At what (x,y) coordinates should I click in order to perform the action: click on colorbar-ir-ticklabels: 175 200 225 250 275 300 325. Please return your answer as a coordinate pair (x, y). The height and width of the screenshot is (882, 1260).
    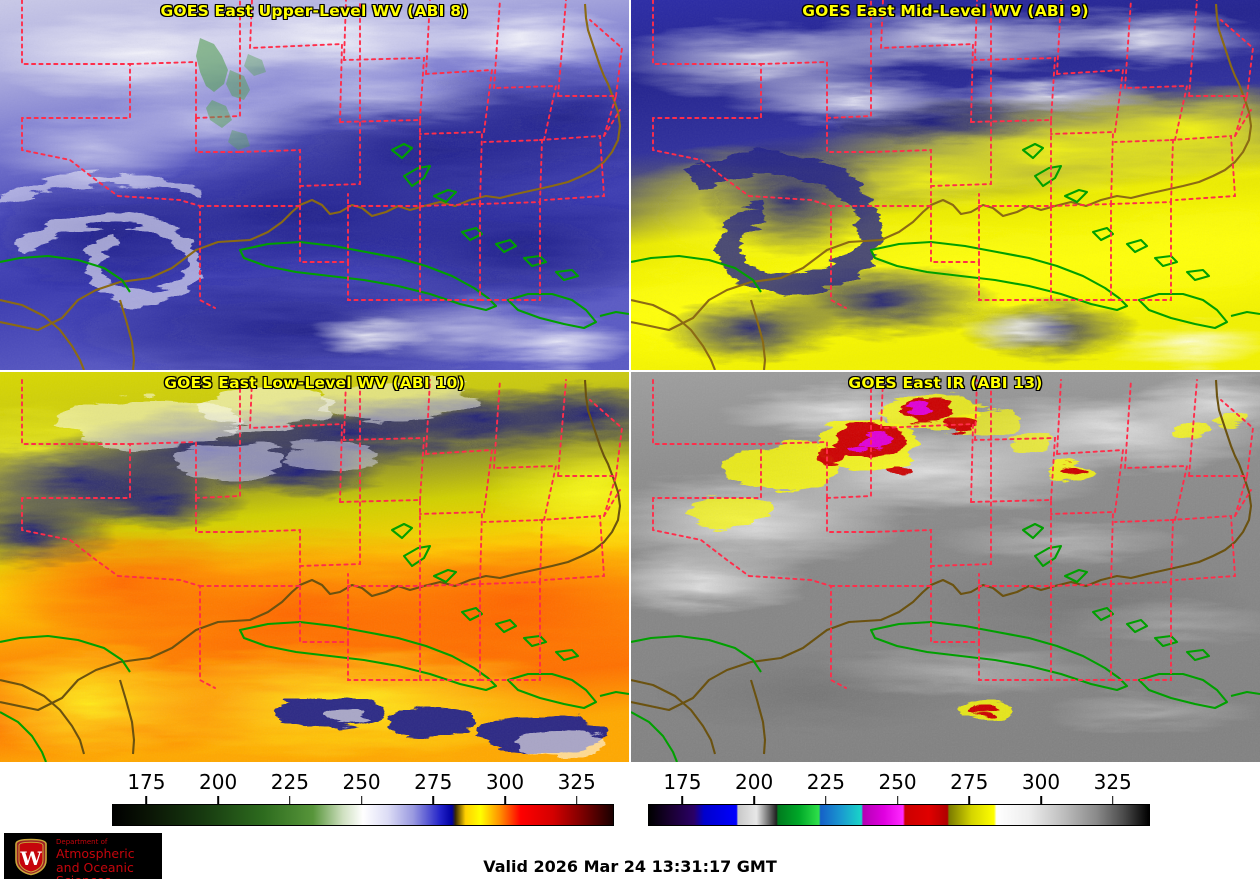
    Looking at the image, I should click on (945, 784).